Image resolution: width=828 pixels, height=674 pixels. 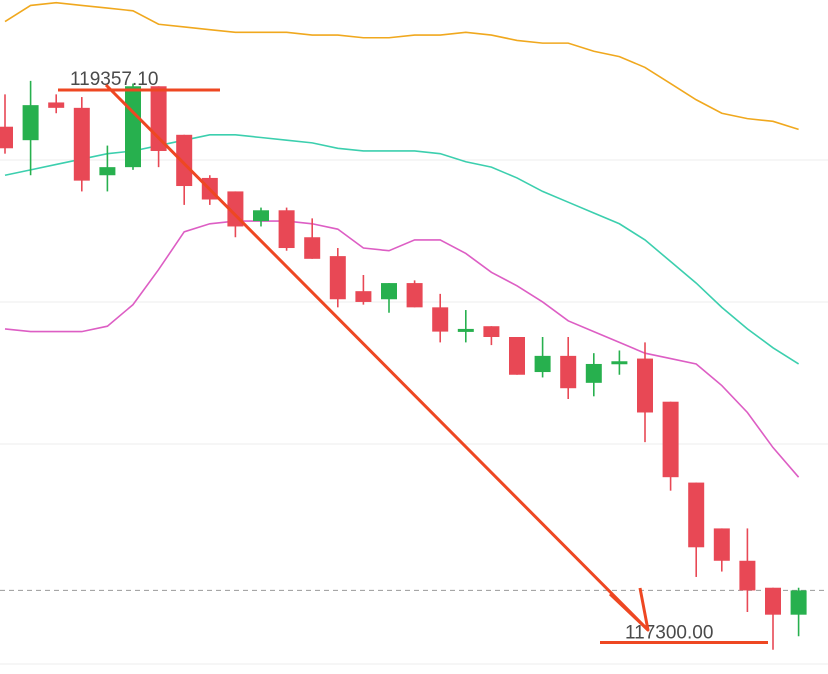 I want to click on target-price-label: 117300.00, so click(x=669, y=633).